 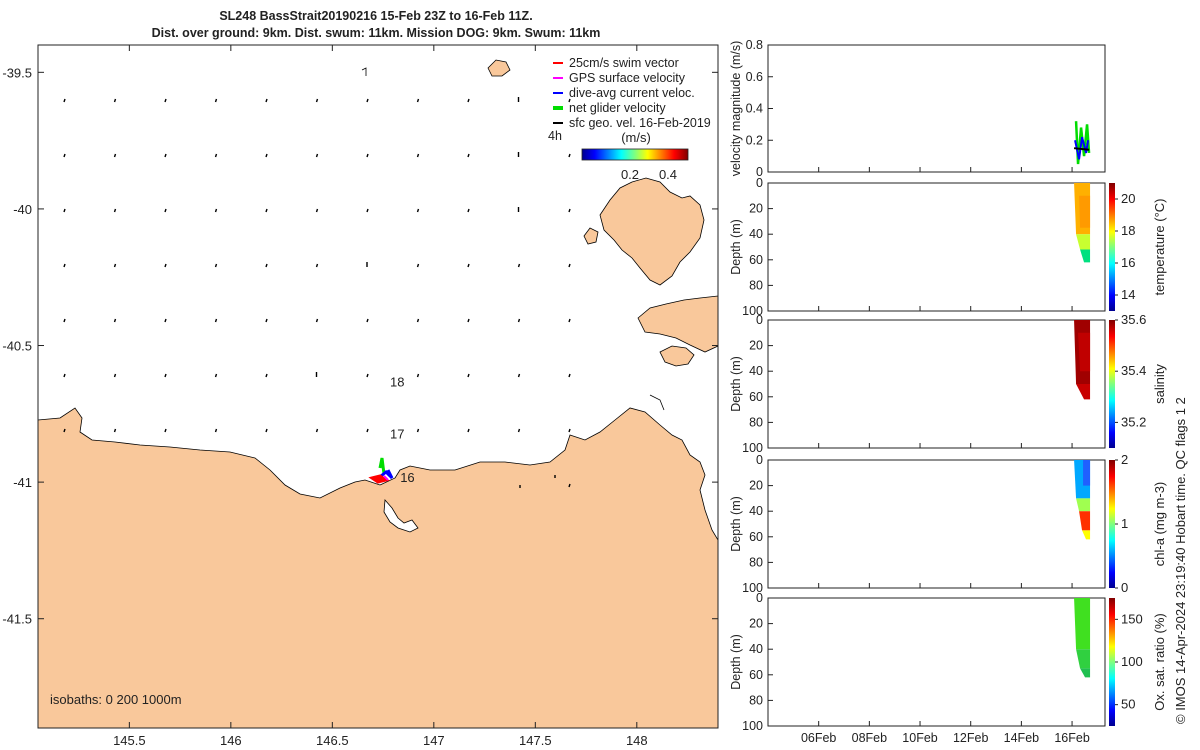 What do you see at coordinates (1159, 247) in the screenshot?
I see `colorbar-label: temperature (°C)` at bounding box center [1159, 247].